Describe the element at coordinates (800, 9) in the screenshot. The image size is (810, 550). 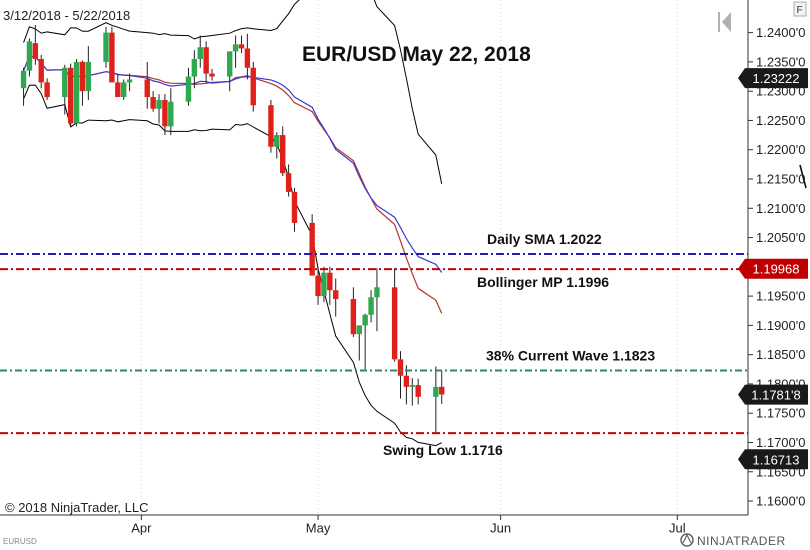
I see `panel-menu-icon: F` at that location.